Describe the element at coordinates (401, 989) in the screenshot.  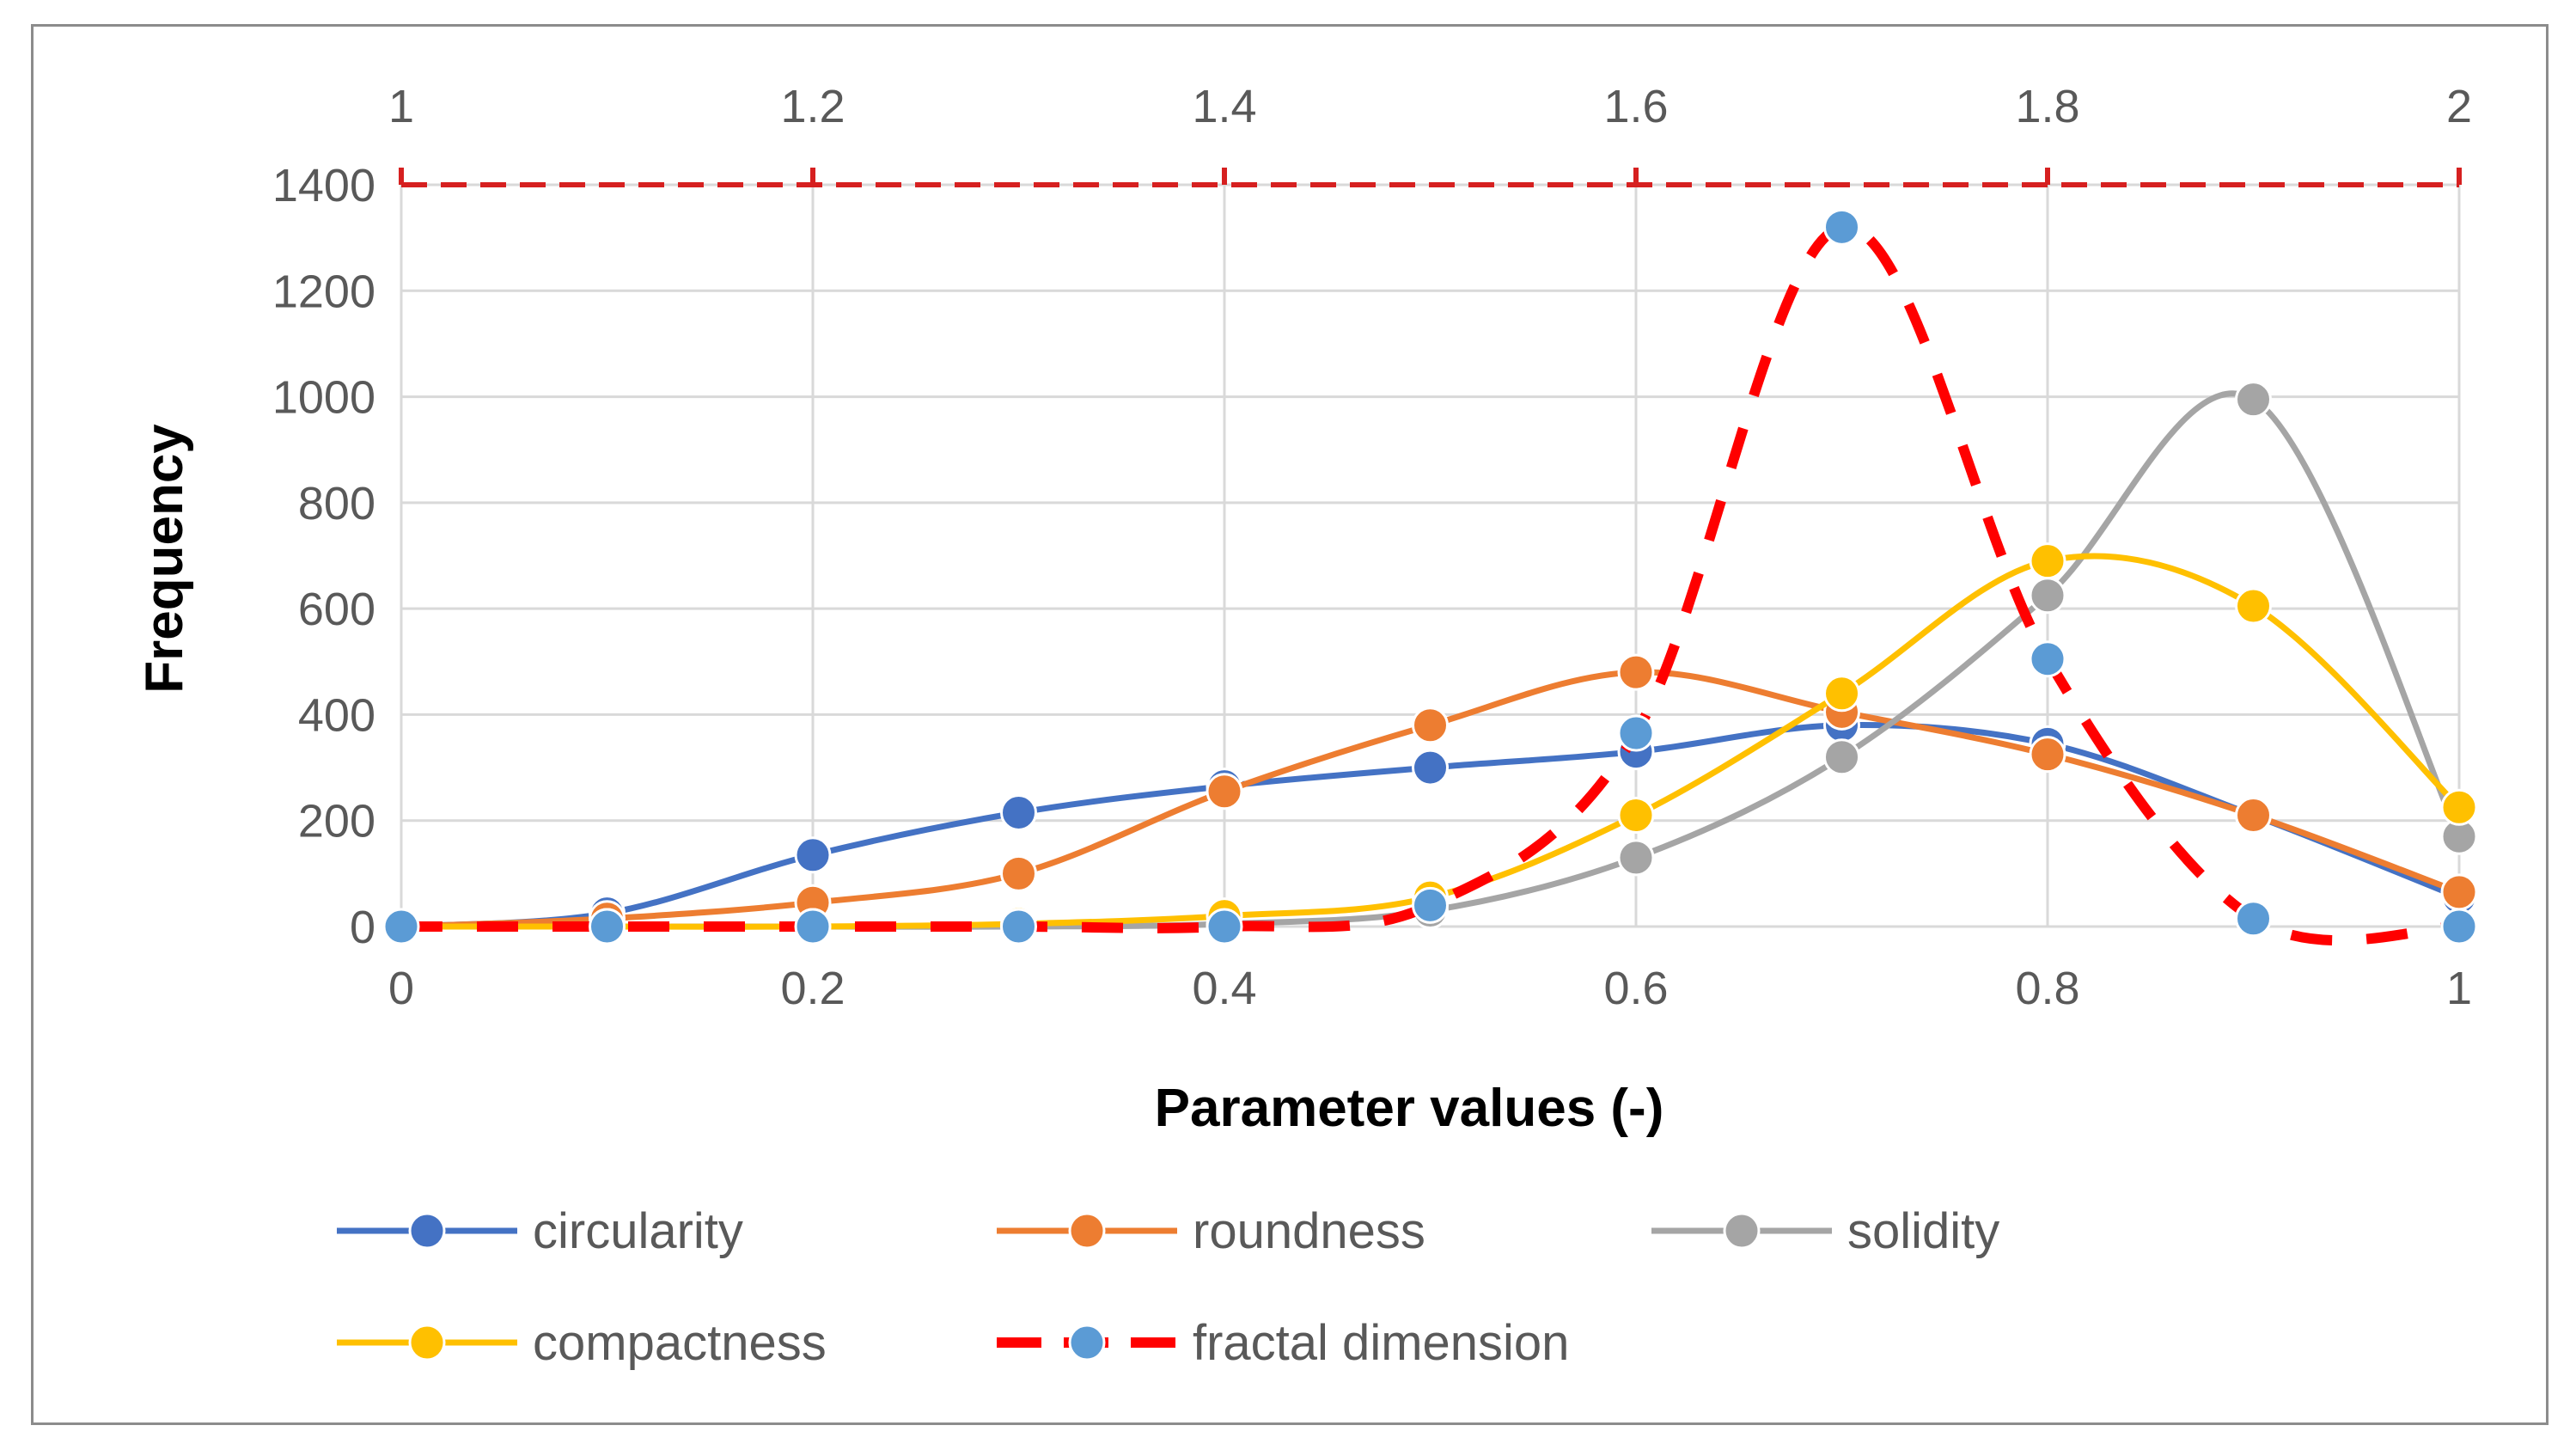
I see `x-tick-label: 0` at that location.